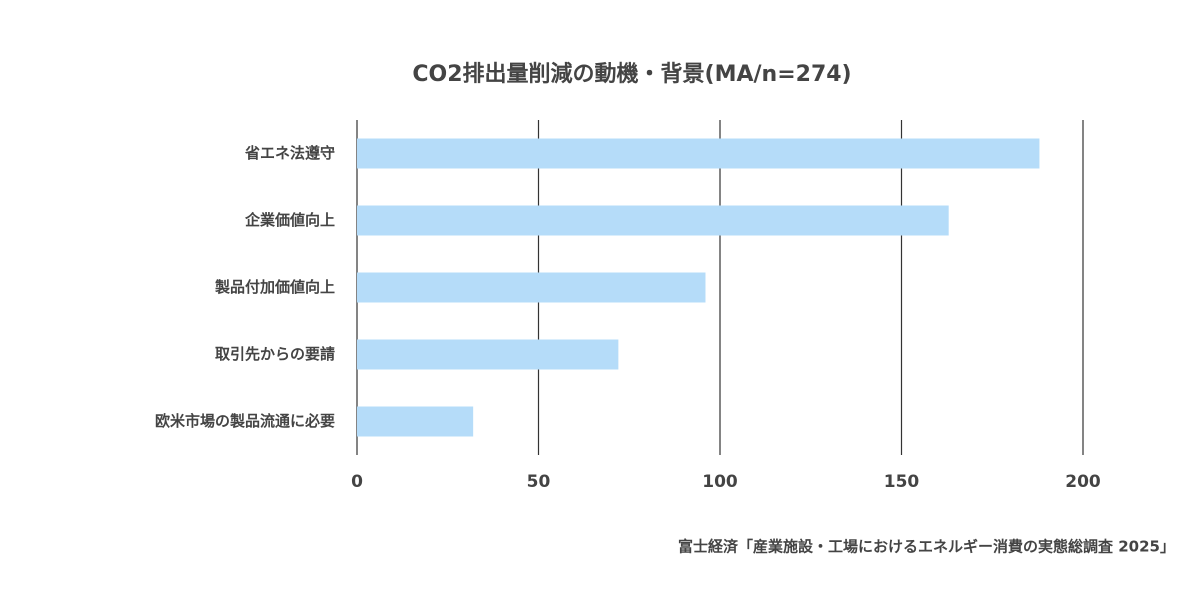  Describe the element at coordinates (289, 153) in the screenshot. I see `y-tick-label: 省エネ法遵守` at that location.